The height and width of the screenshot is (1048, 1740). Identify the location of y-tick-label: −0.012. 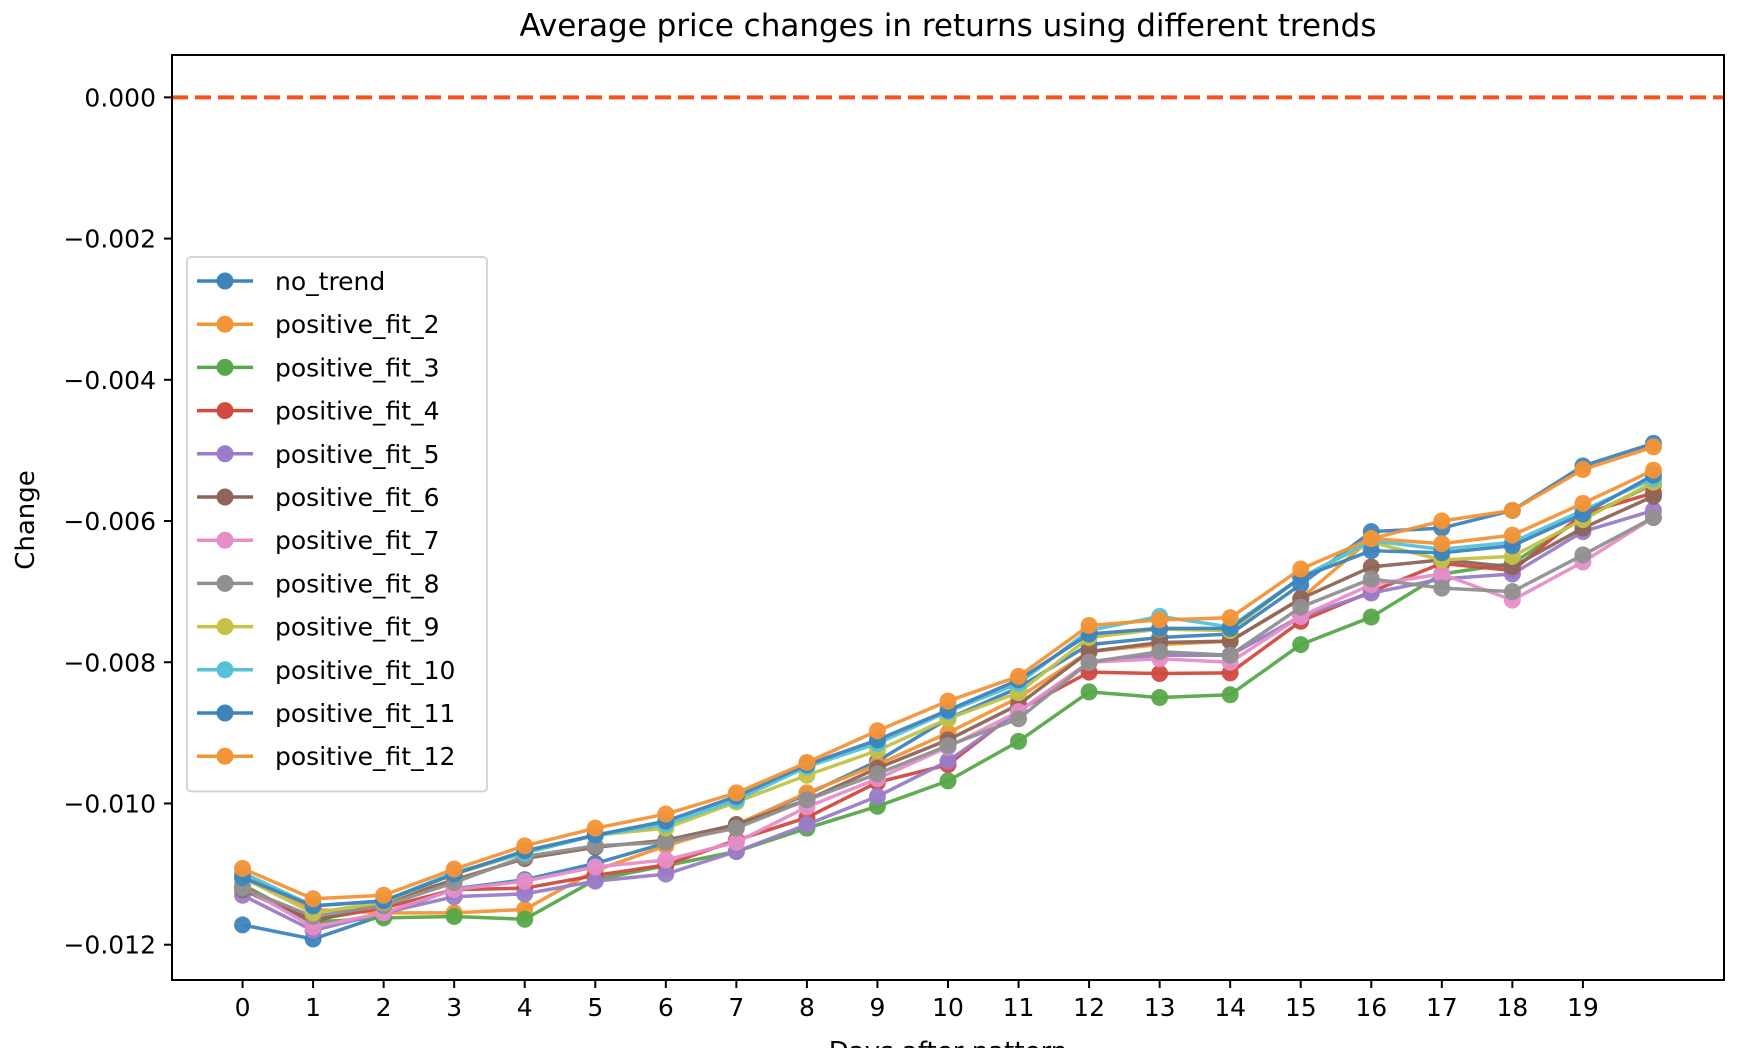
(109, 945).